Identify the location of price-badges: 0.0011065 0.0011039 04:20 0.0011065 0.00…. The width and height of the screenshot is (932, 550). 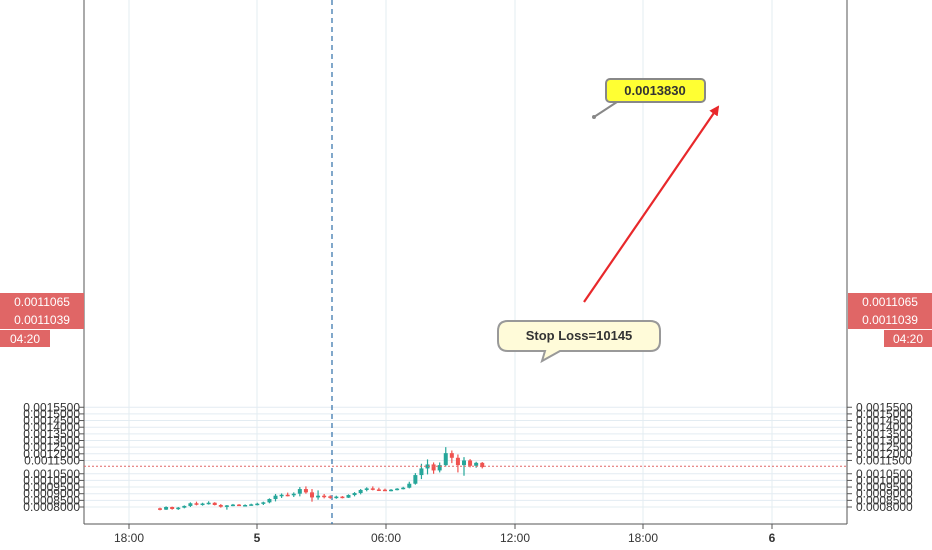
(466, 320).